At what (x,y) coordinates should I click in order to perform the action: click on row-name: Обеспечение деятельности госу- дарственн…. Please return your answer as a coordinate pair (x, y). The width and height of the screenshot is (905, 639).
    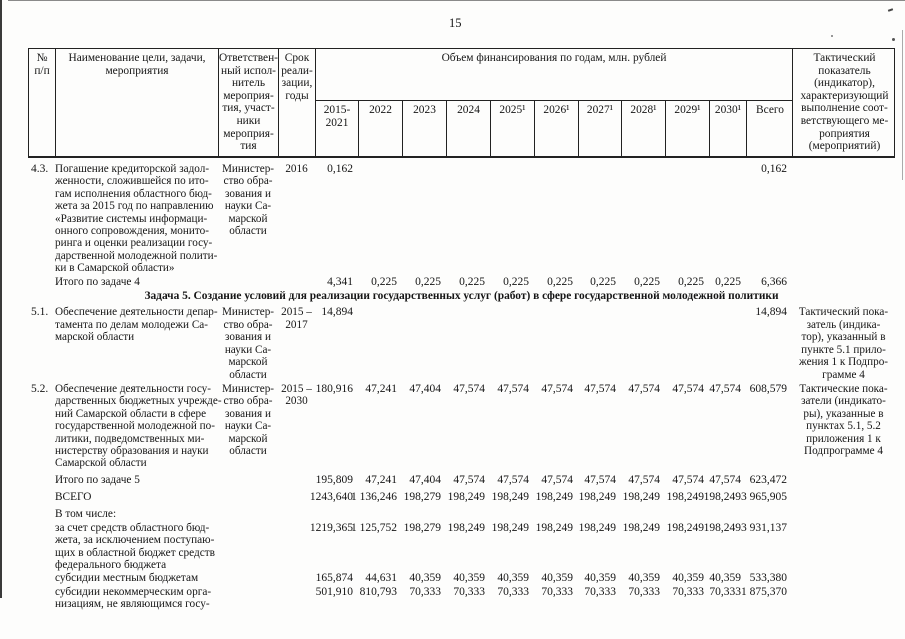
    Looking at the image, I should click on (138, 426).